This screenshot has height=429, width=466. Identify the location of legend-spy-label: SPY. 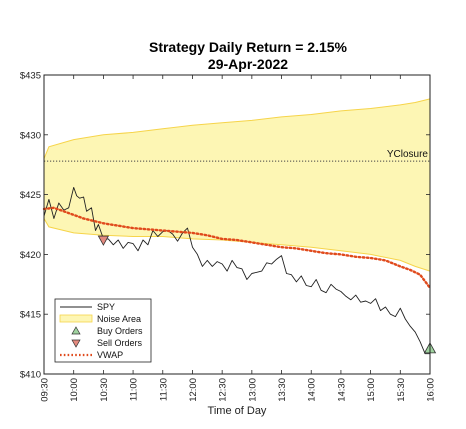
(106, 307).